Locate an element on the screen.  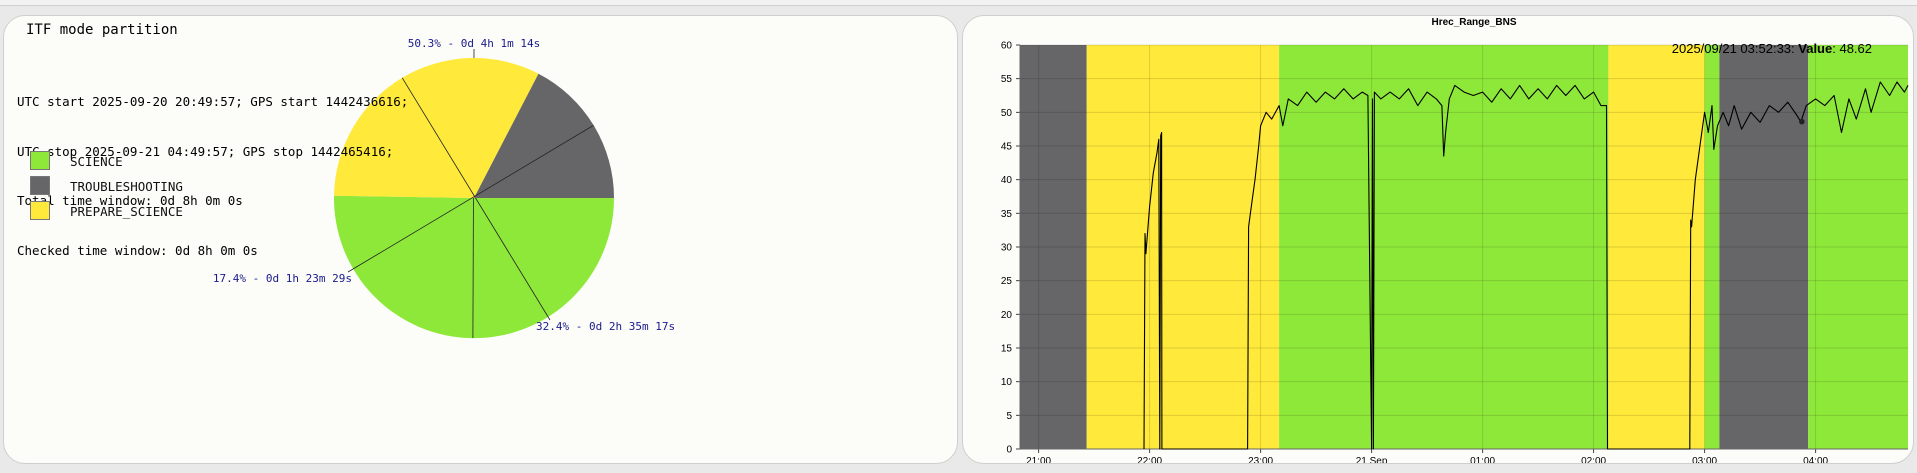
readout-time: 2025/09/21 03:52:33: is located at coordinates (1735, 48).